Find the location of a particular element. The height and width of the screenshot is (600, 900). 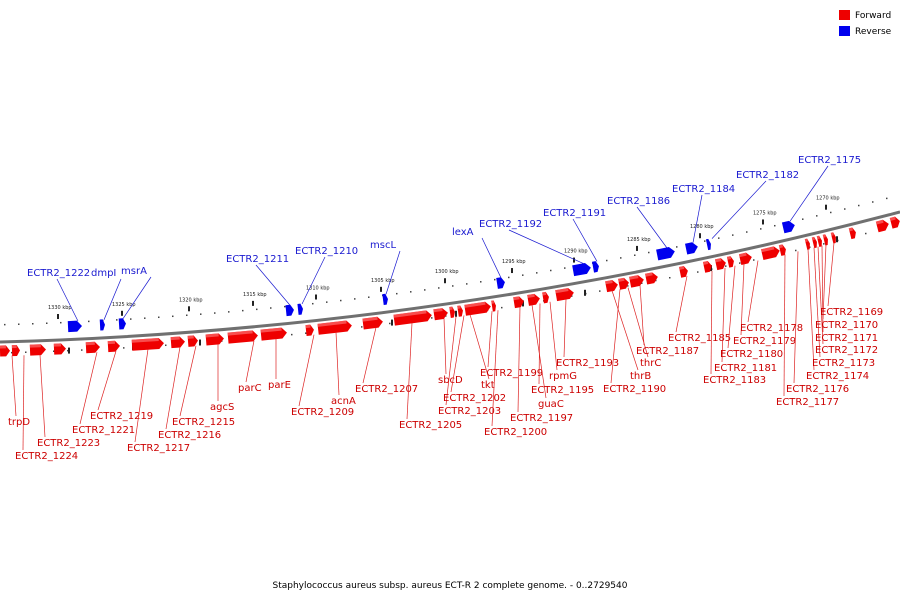

reverse-gene-label: ECTR2_1186 is located at coordinates (638, 201).